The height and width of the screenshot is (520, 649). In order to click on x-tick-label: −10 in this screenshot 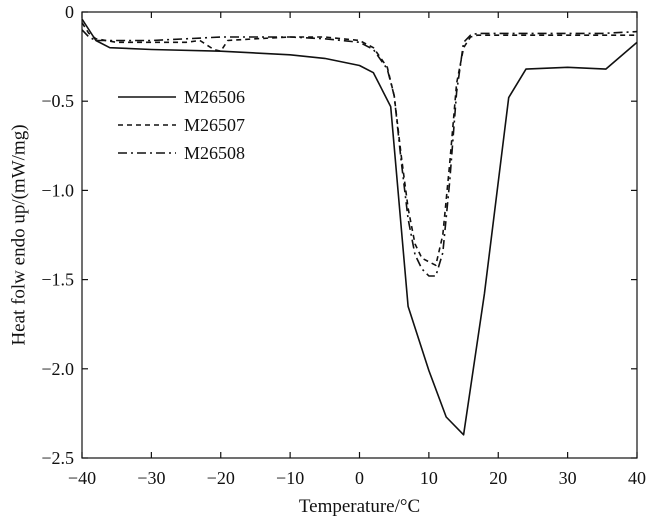, I will do `click(290, 478)`.